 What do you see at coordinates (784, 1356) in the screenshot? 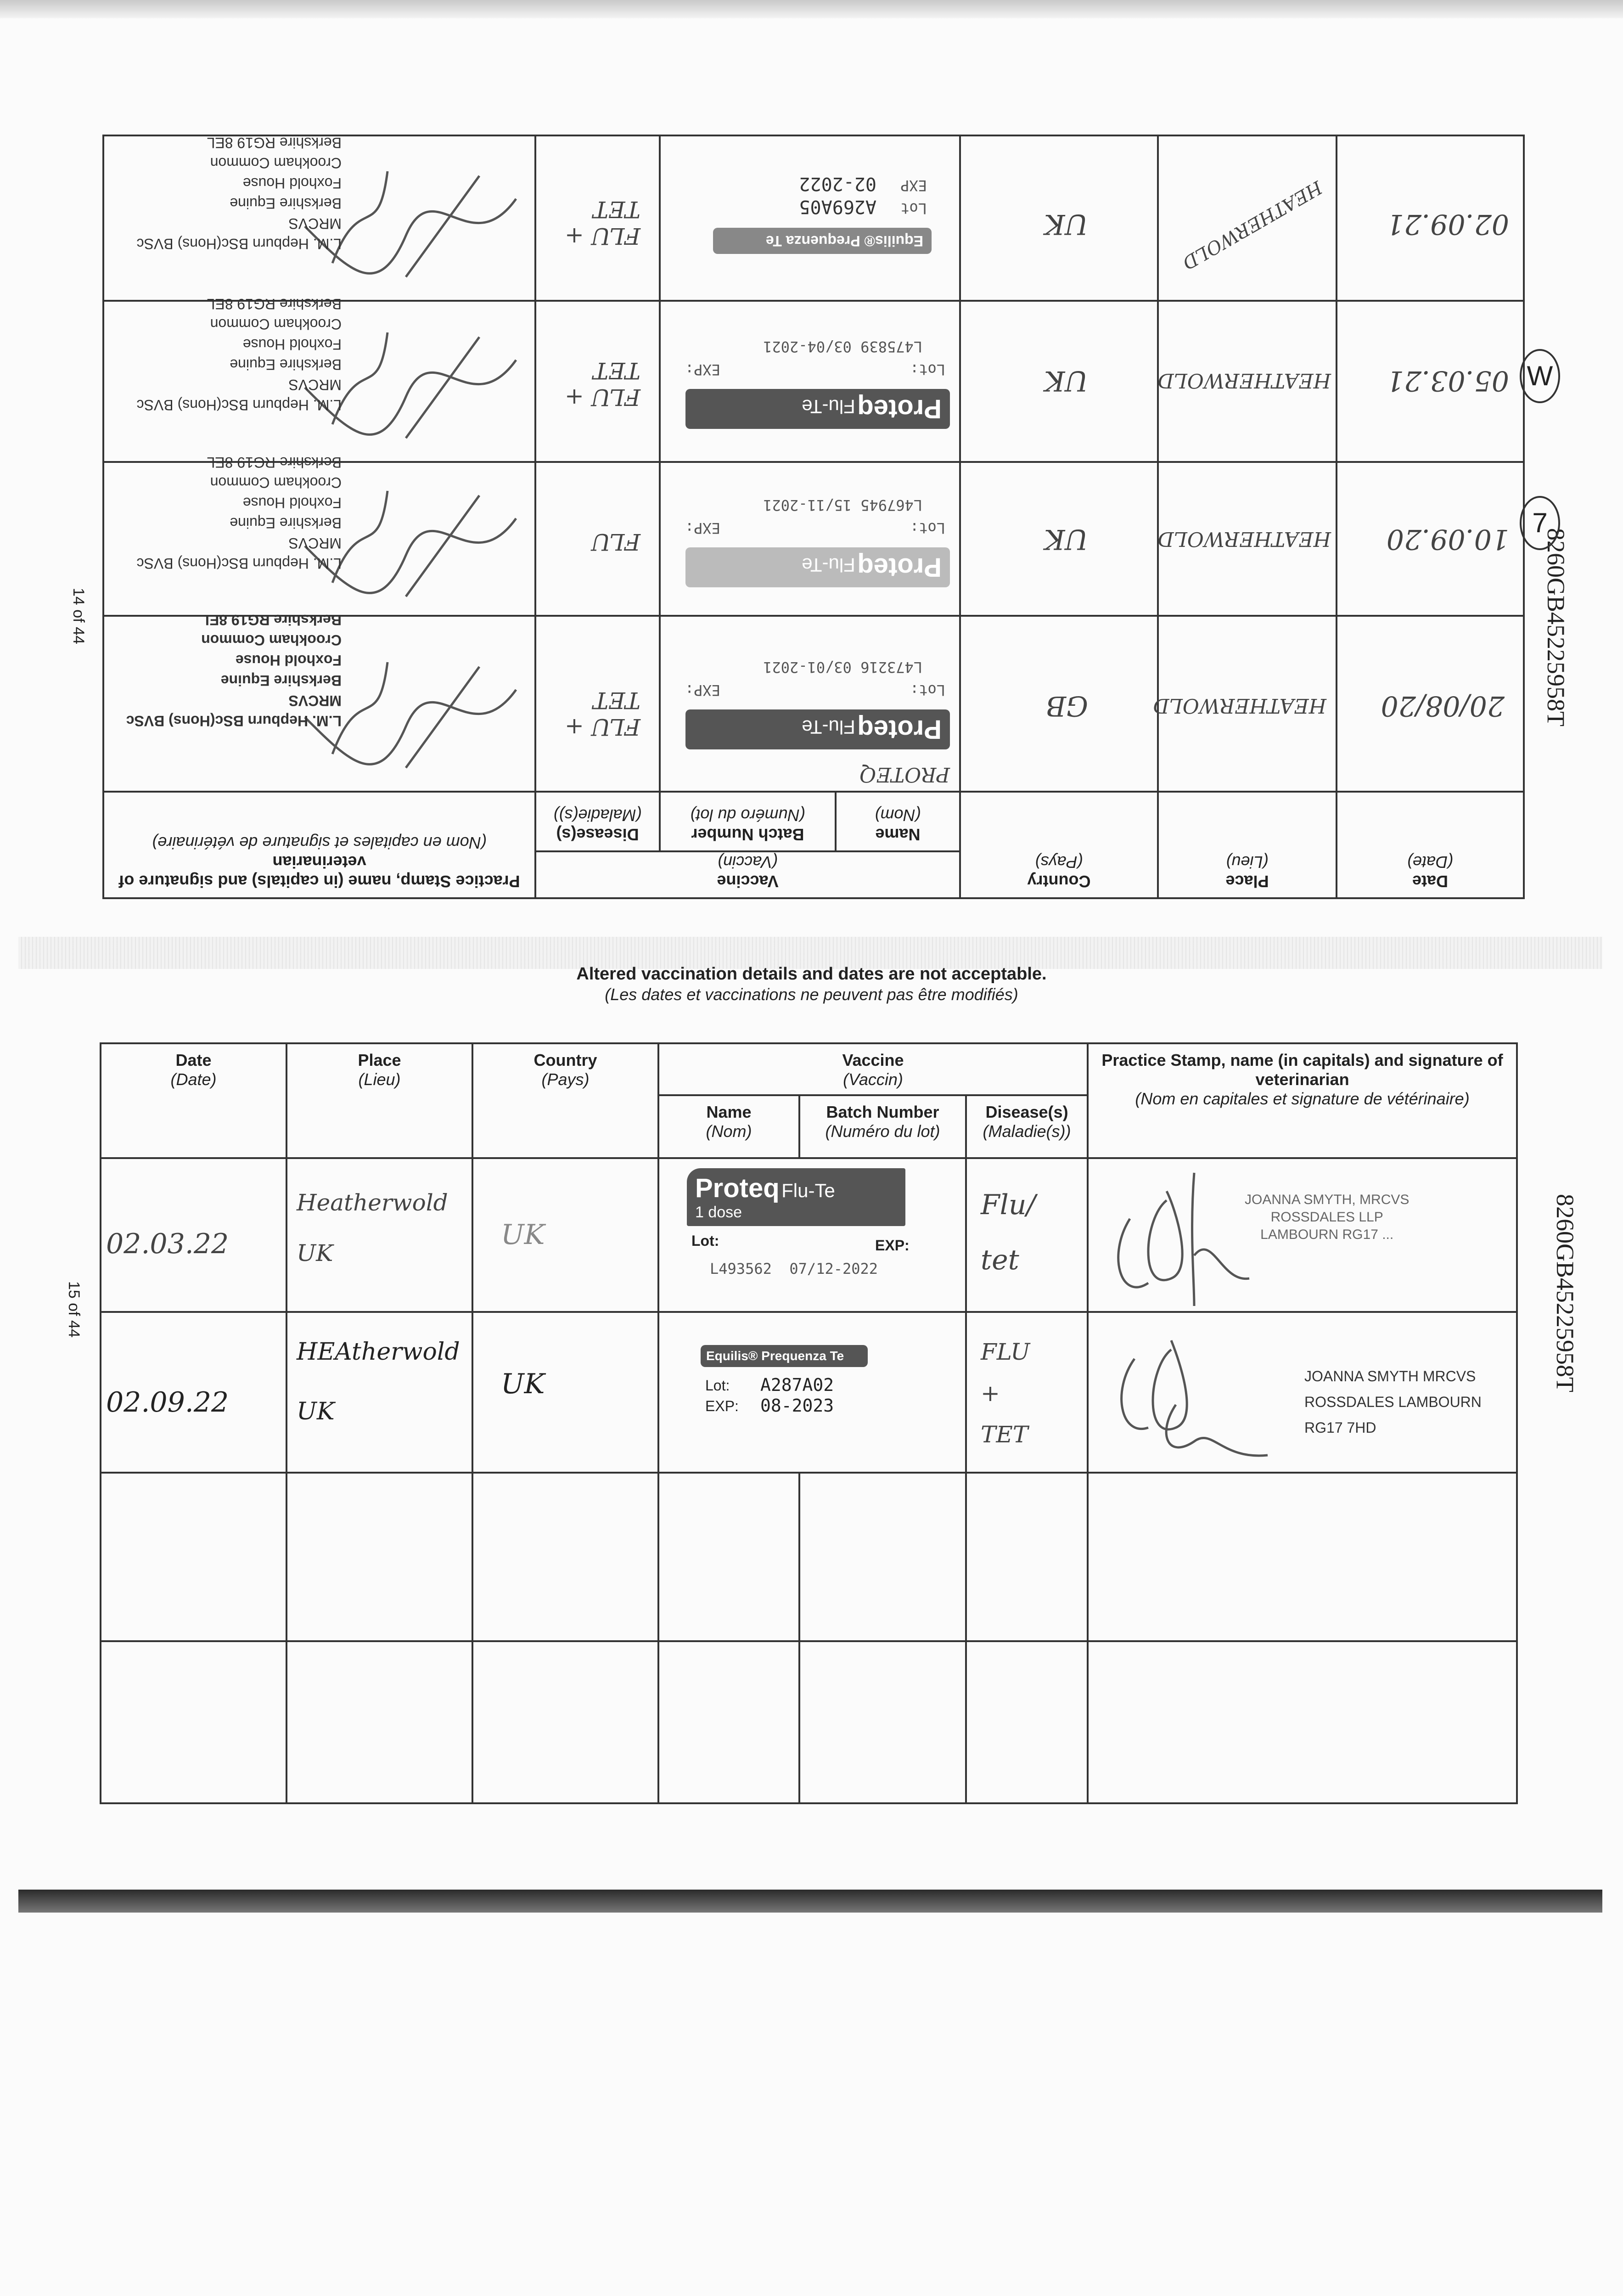
I see `vaccine-label: Equilis® Prequenza Te` at bounding box center [784, 1356].